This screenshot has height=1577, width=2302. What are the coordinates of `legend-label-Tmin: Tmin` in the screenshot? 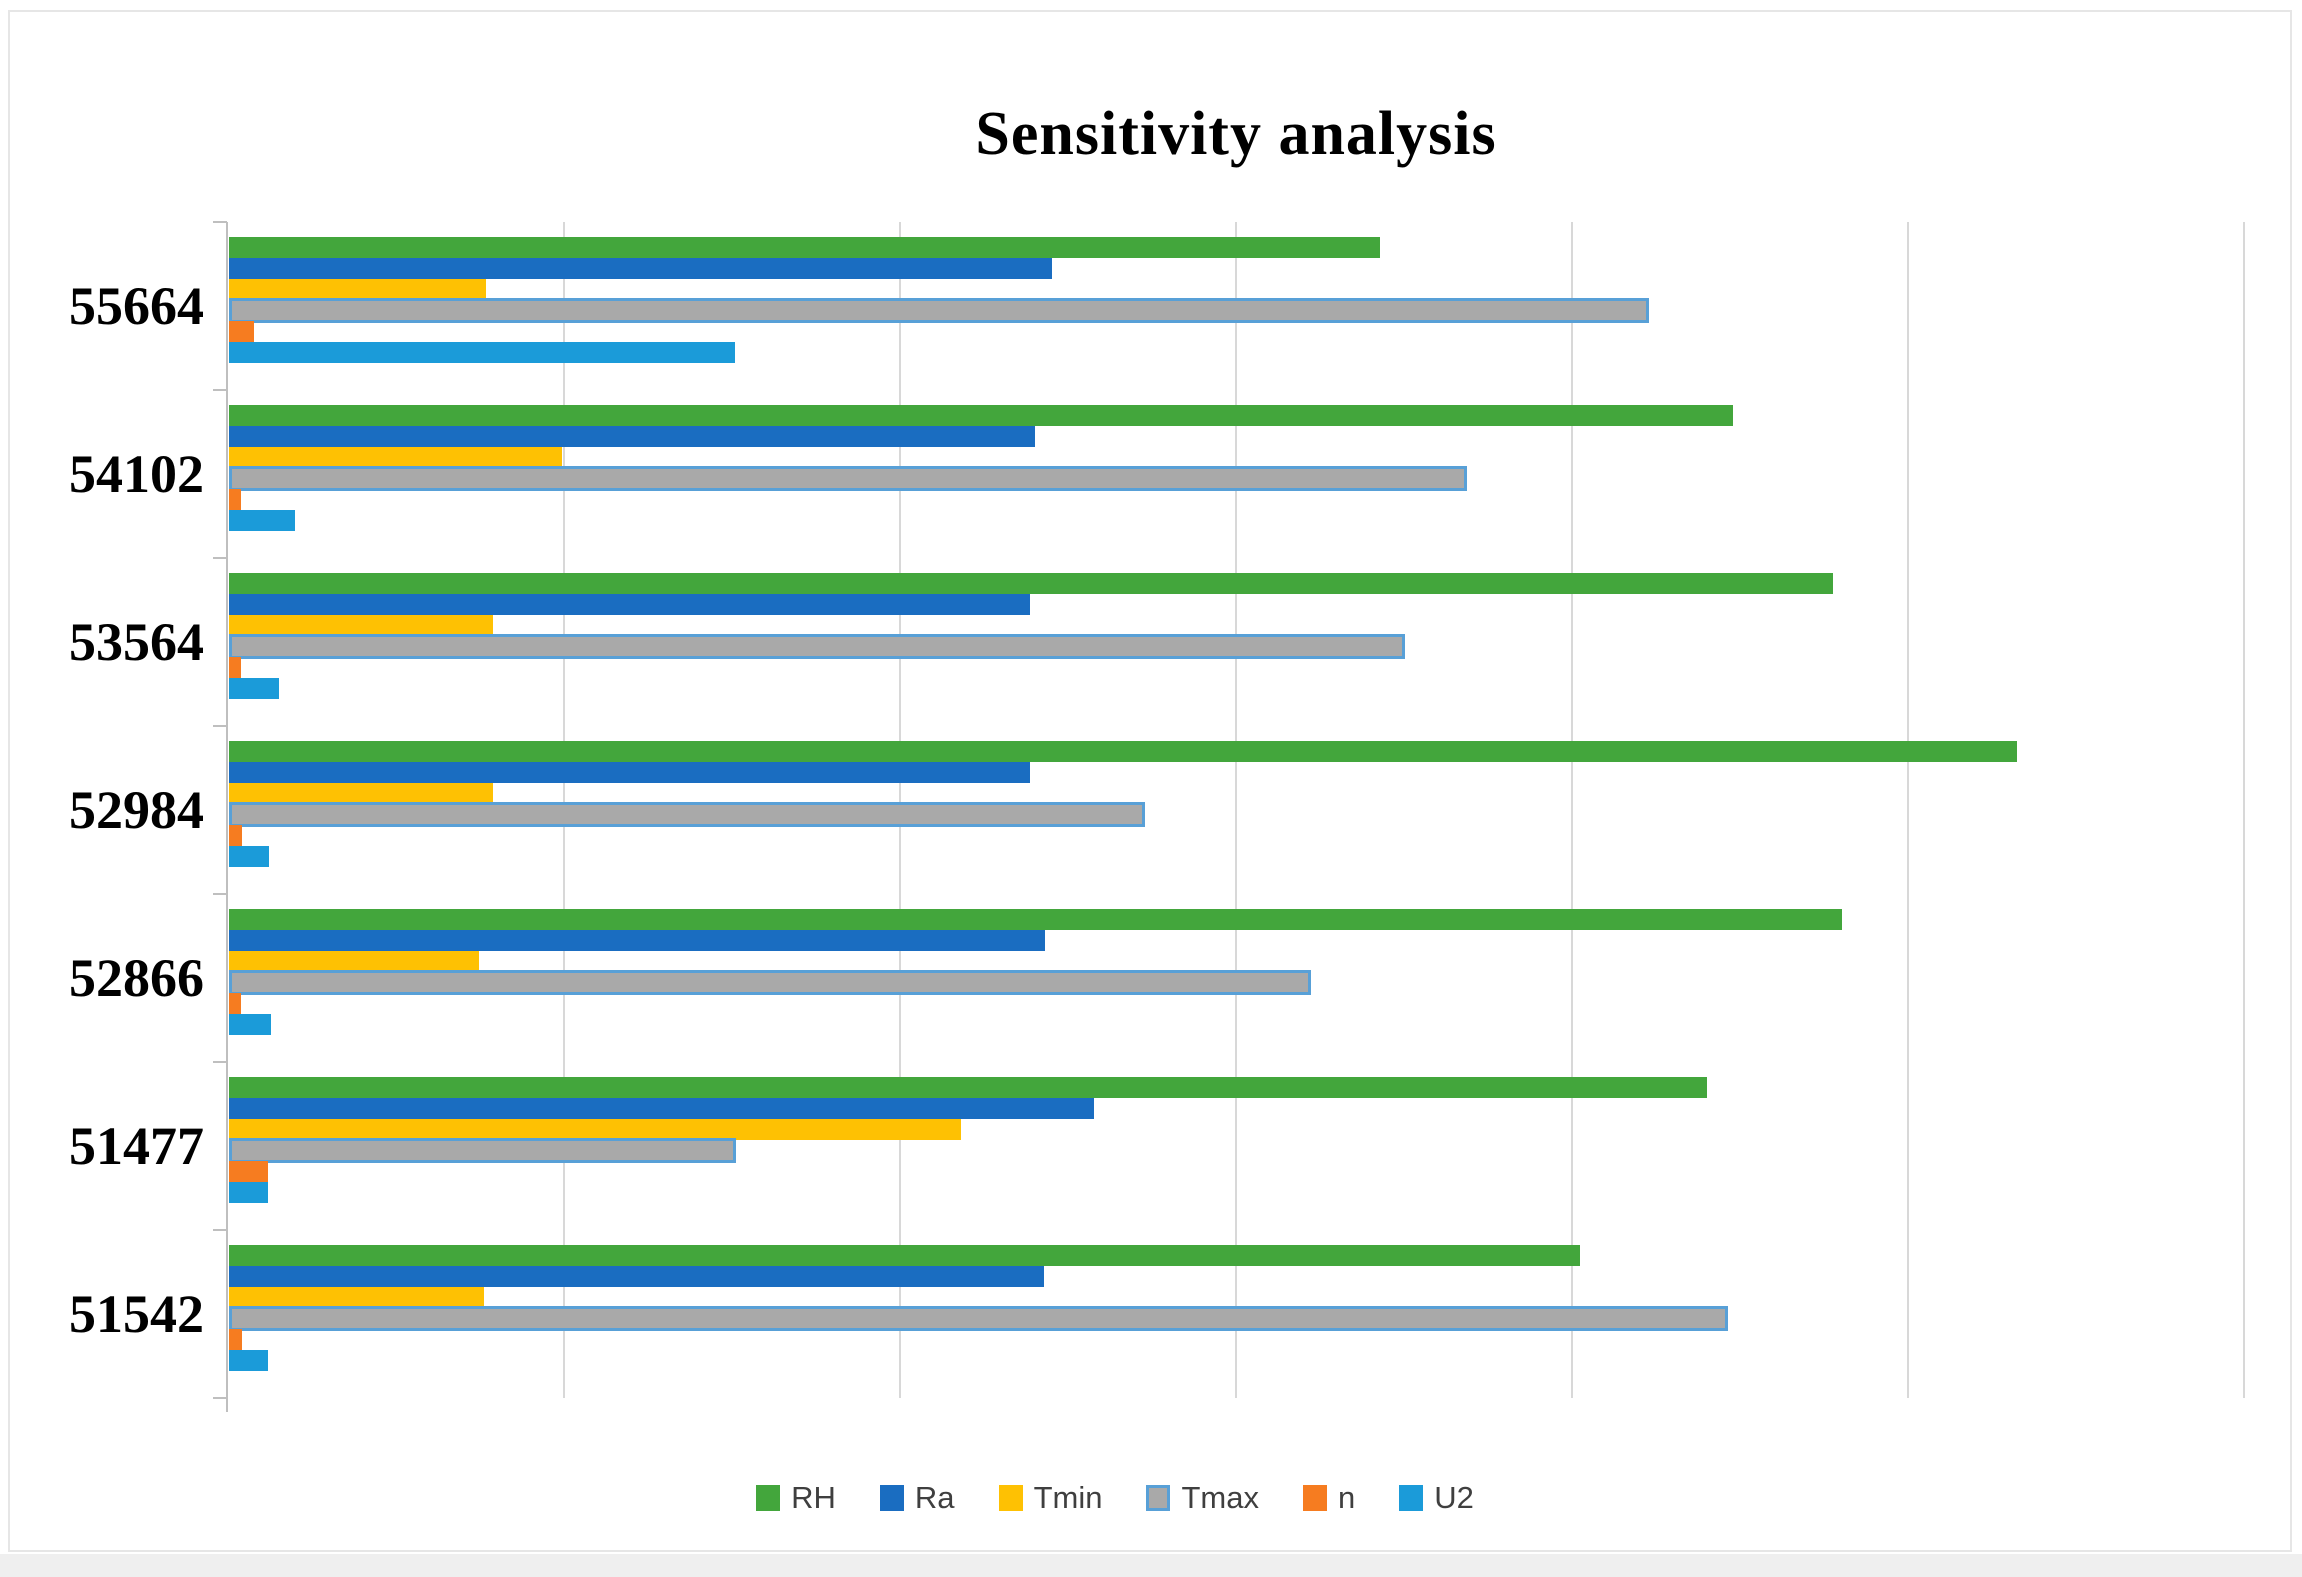 It's located at (1068, 1497).